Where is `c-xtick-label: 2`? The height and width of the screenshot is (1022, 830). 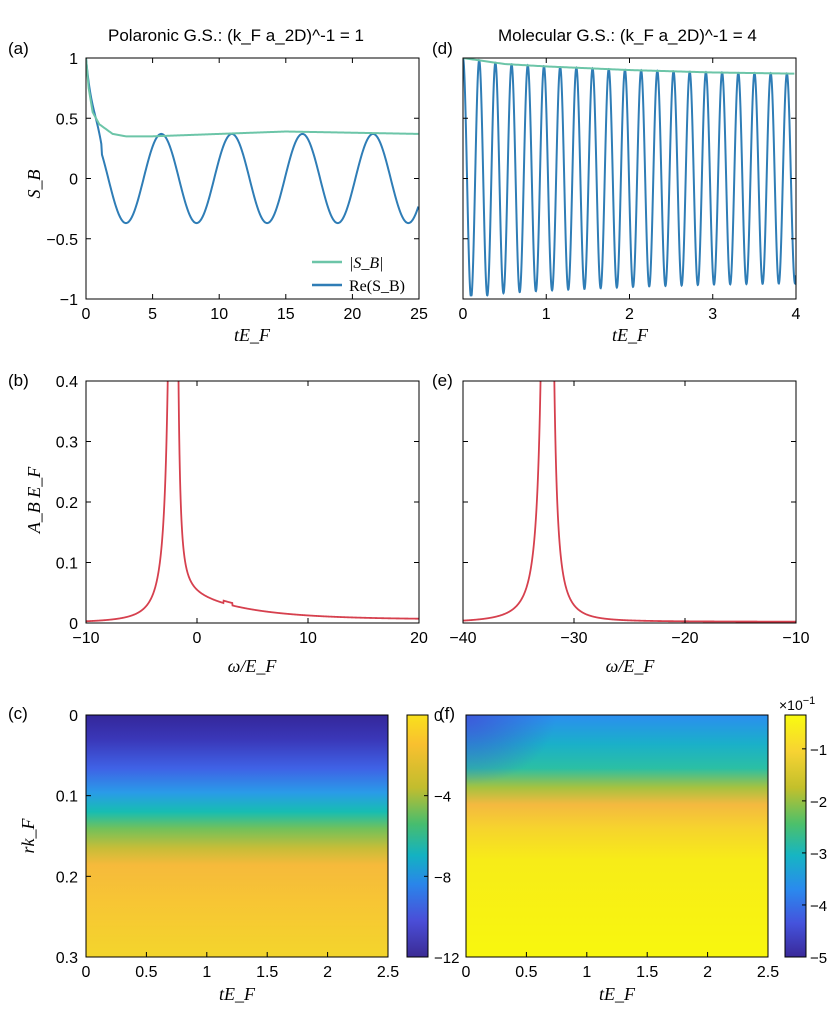
c-xtick-label: 2 is located at coordinates (327, 972).